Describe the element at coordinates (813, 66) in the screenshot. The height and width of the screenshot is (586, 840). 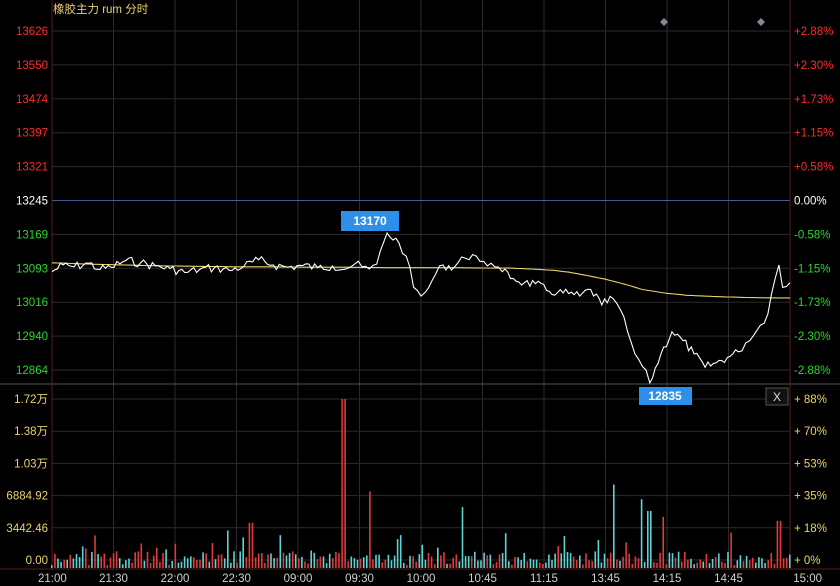
I see `percent-tick-label: +2.30%` at that location.